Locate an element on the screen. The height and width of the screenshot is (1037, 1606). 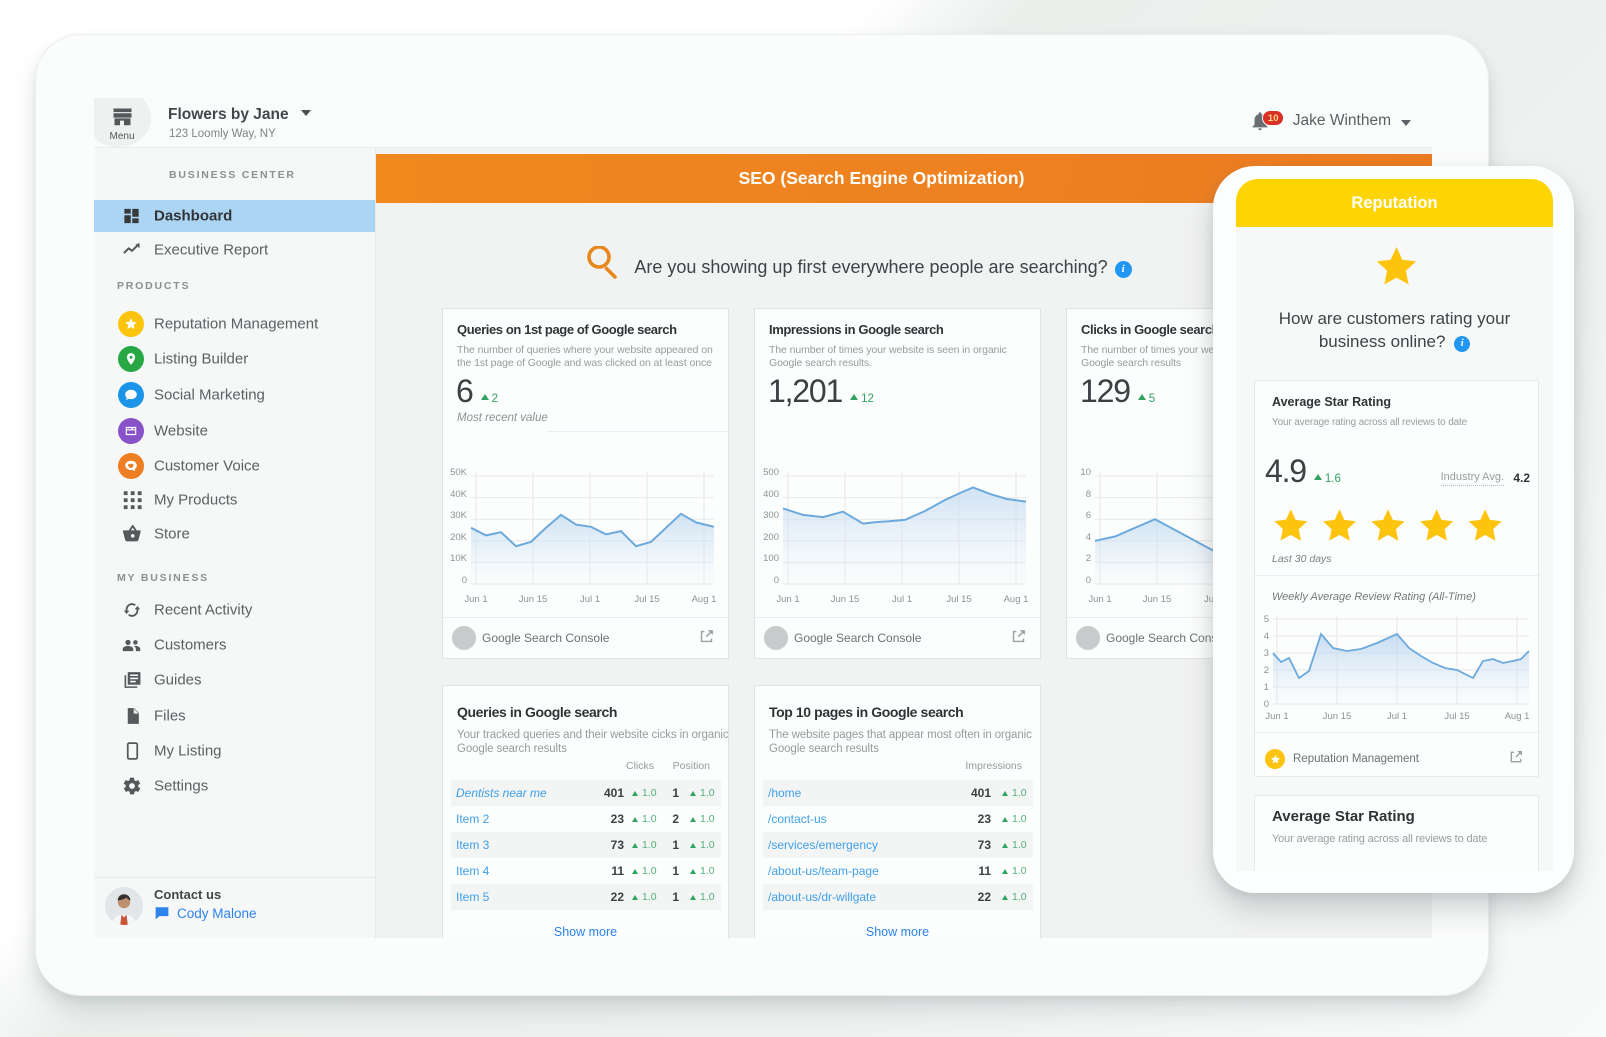
svg-text: 6 is located at coordinates (1088, 515).